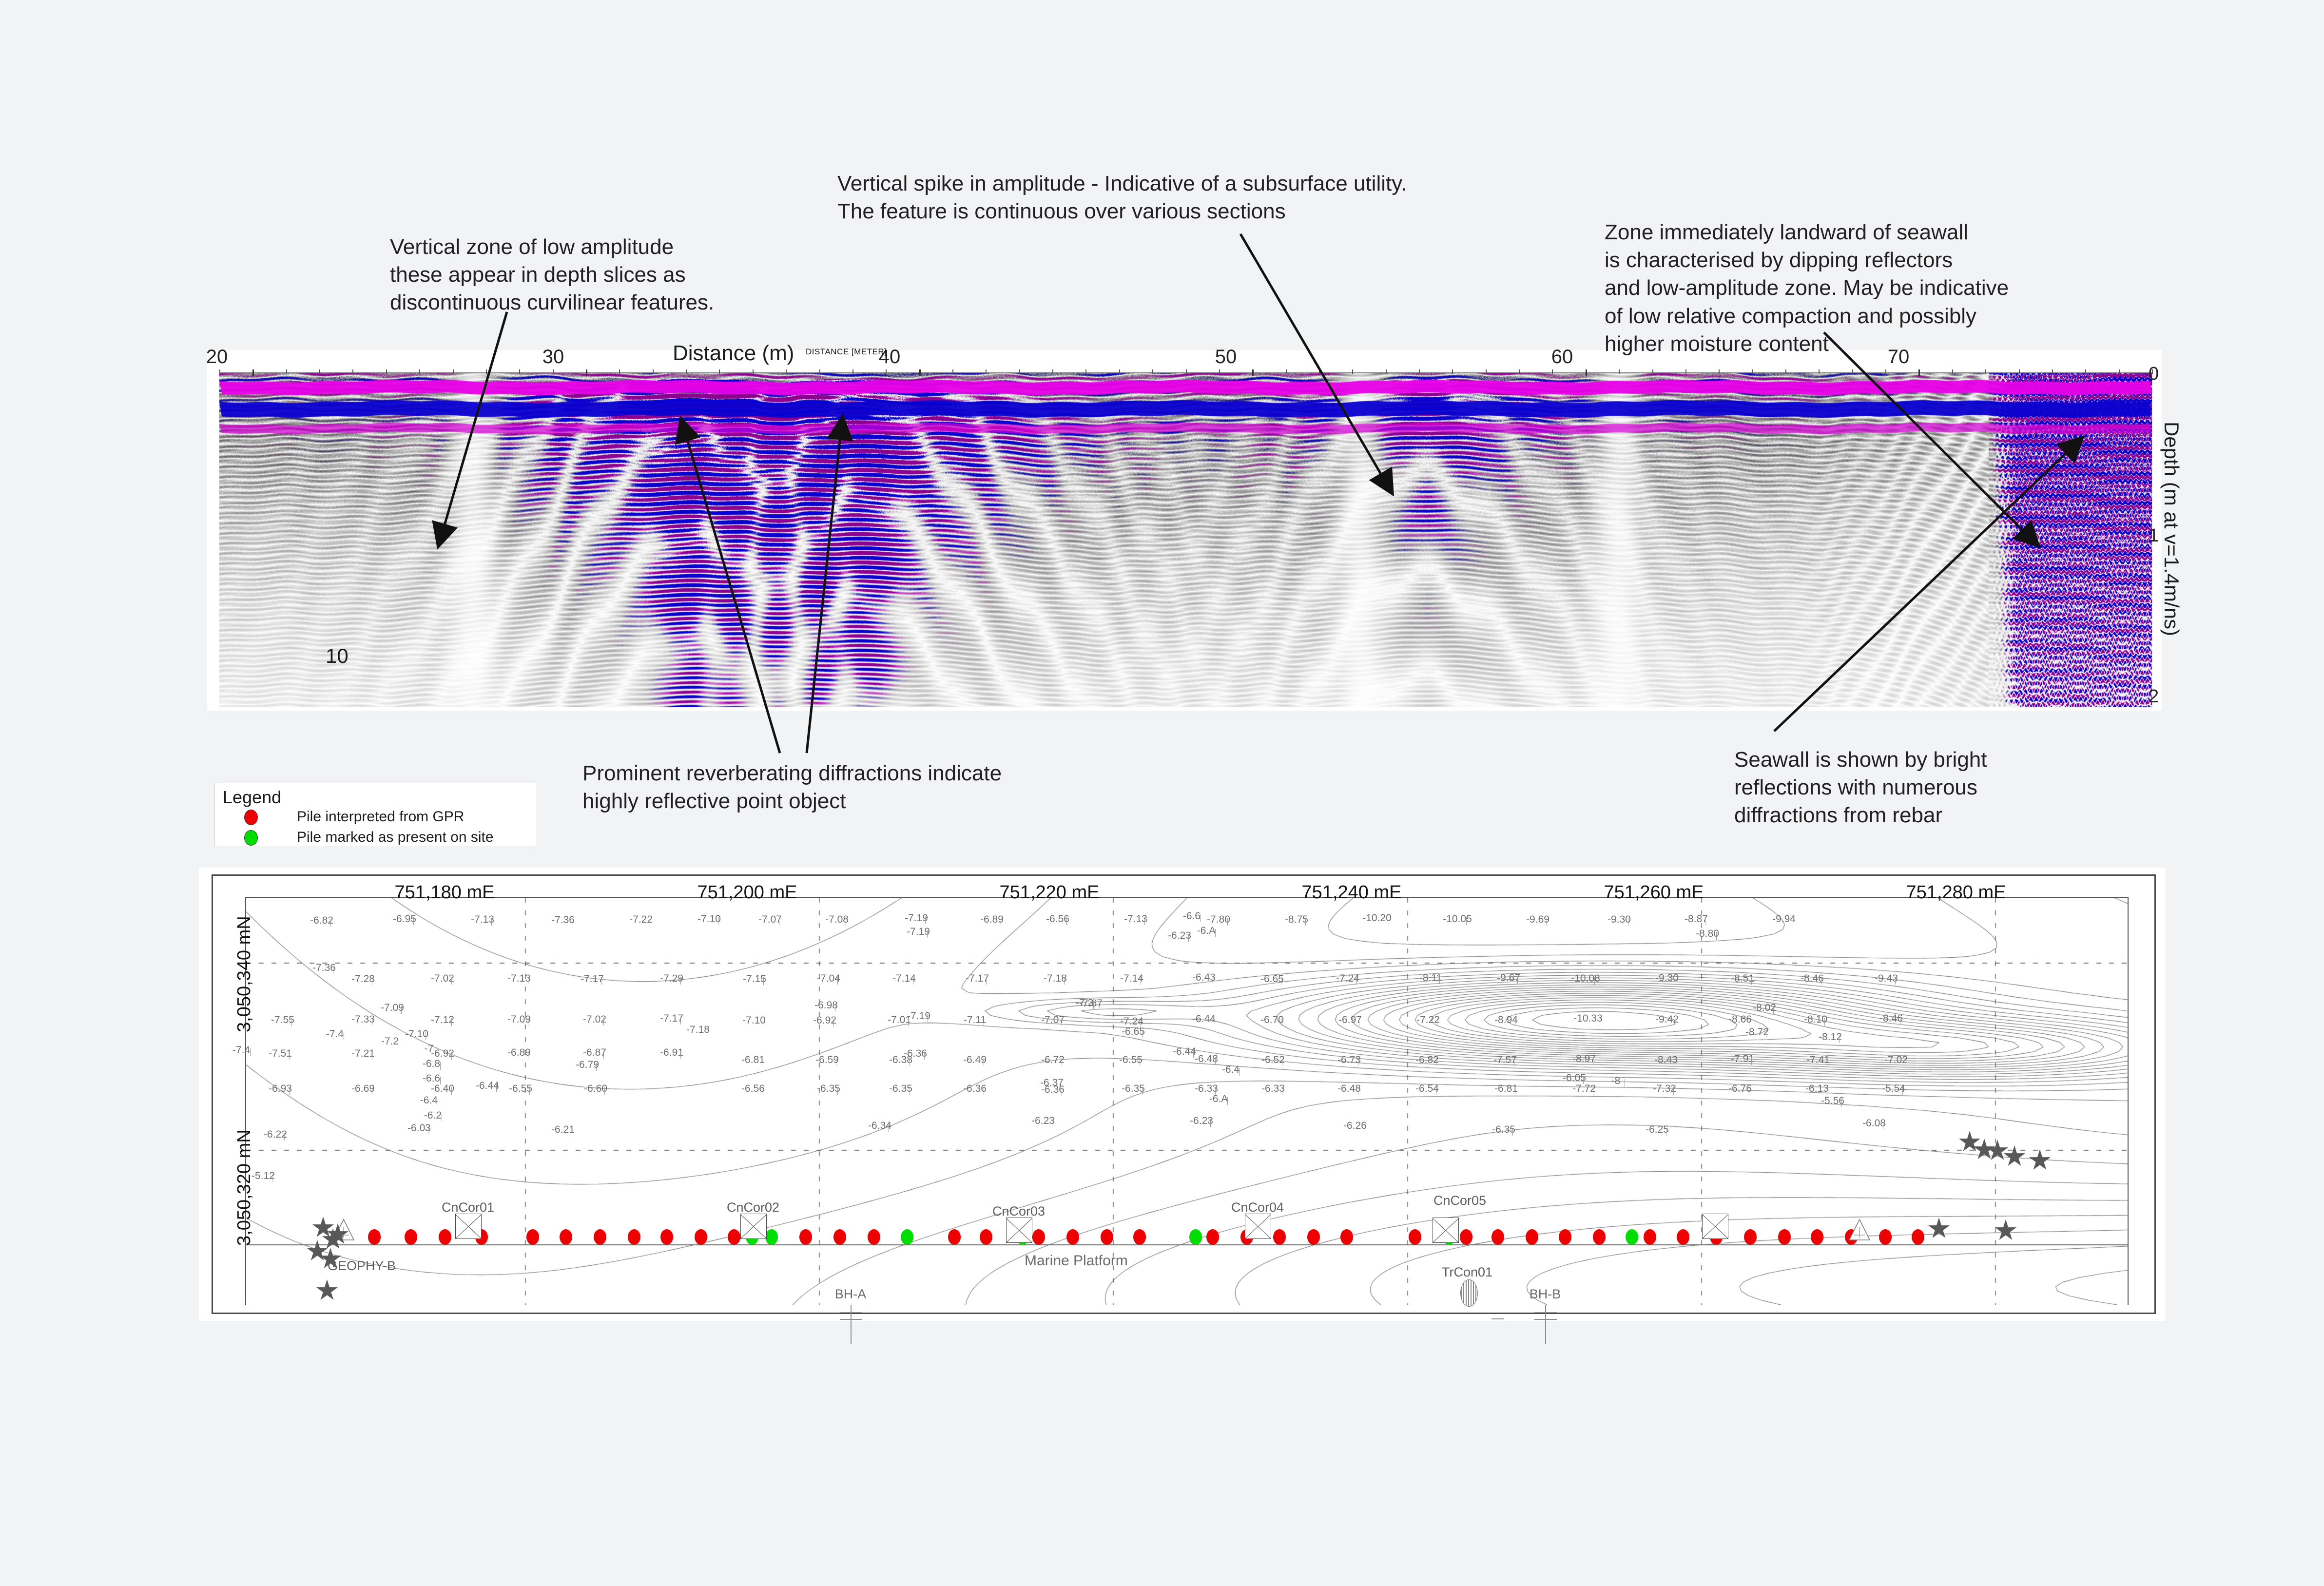  What do you see at coordinates (1191, 916) in the screenshot?
I see `spot-height-label: -6.6` at bounding box center [1191, 916].